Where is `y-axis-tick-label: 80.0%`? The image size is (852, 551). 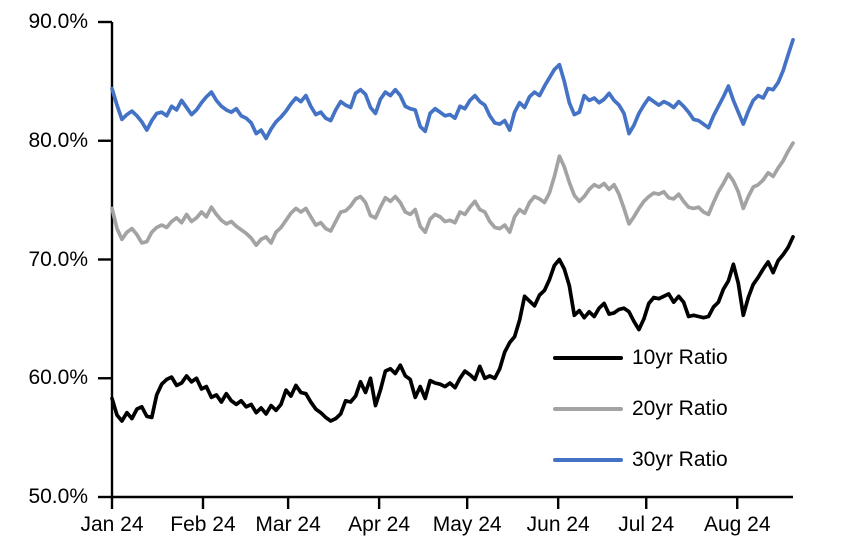
y-axis-tick-label: 80.0% is located at coordinates (58, 140).